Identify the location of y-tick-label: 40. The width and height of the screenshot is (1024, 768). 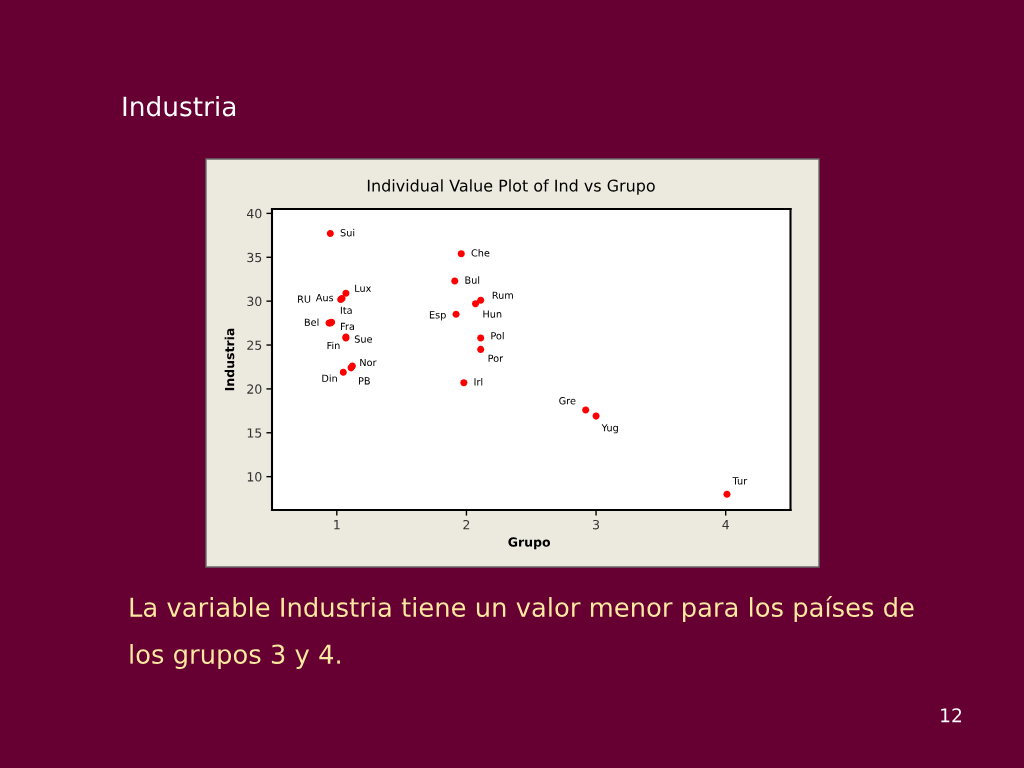
(254, 213).